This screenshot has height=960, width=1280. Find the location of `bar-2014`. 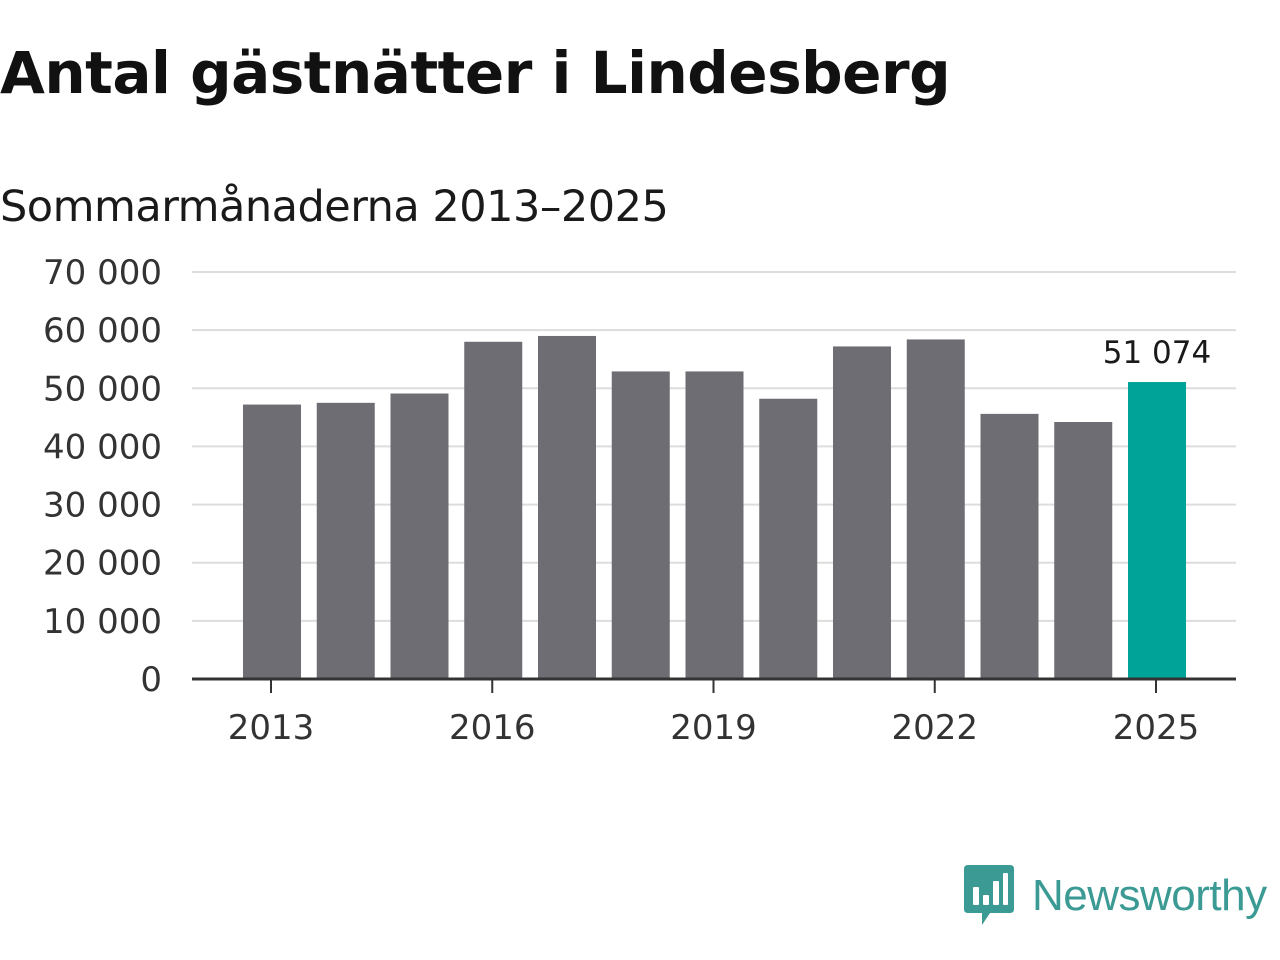

bar-2014 is located at coordinates (345, 540).